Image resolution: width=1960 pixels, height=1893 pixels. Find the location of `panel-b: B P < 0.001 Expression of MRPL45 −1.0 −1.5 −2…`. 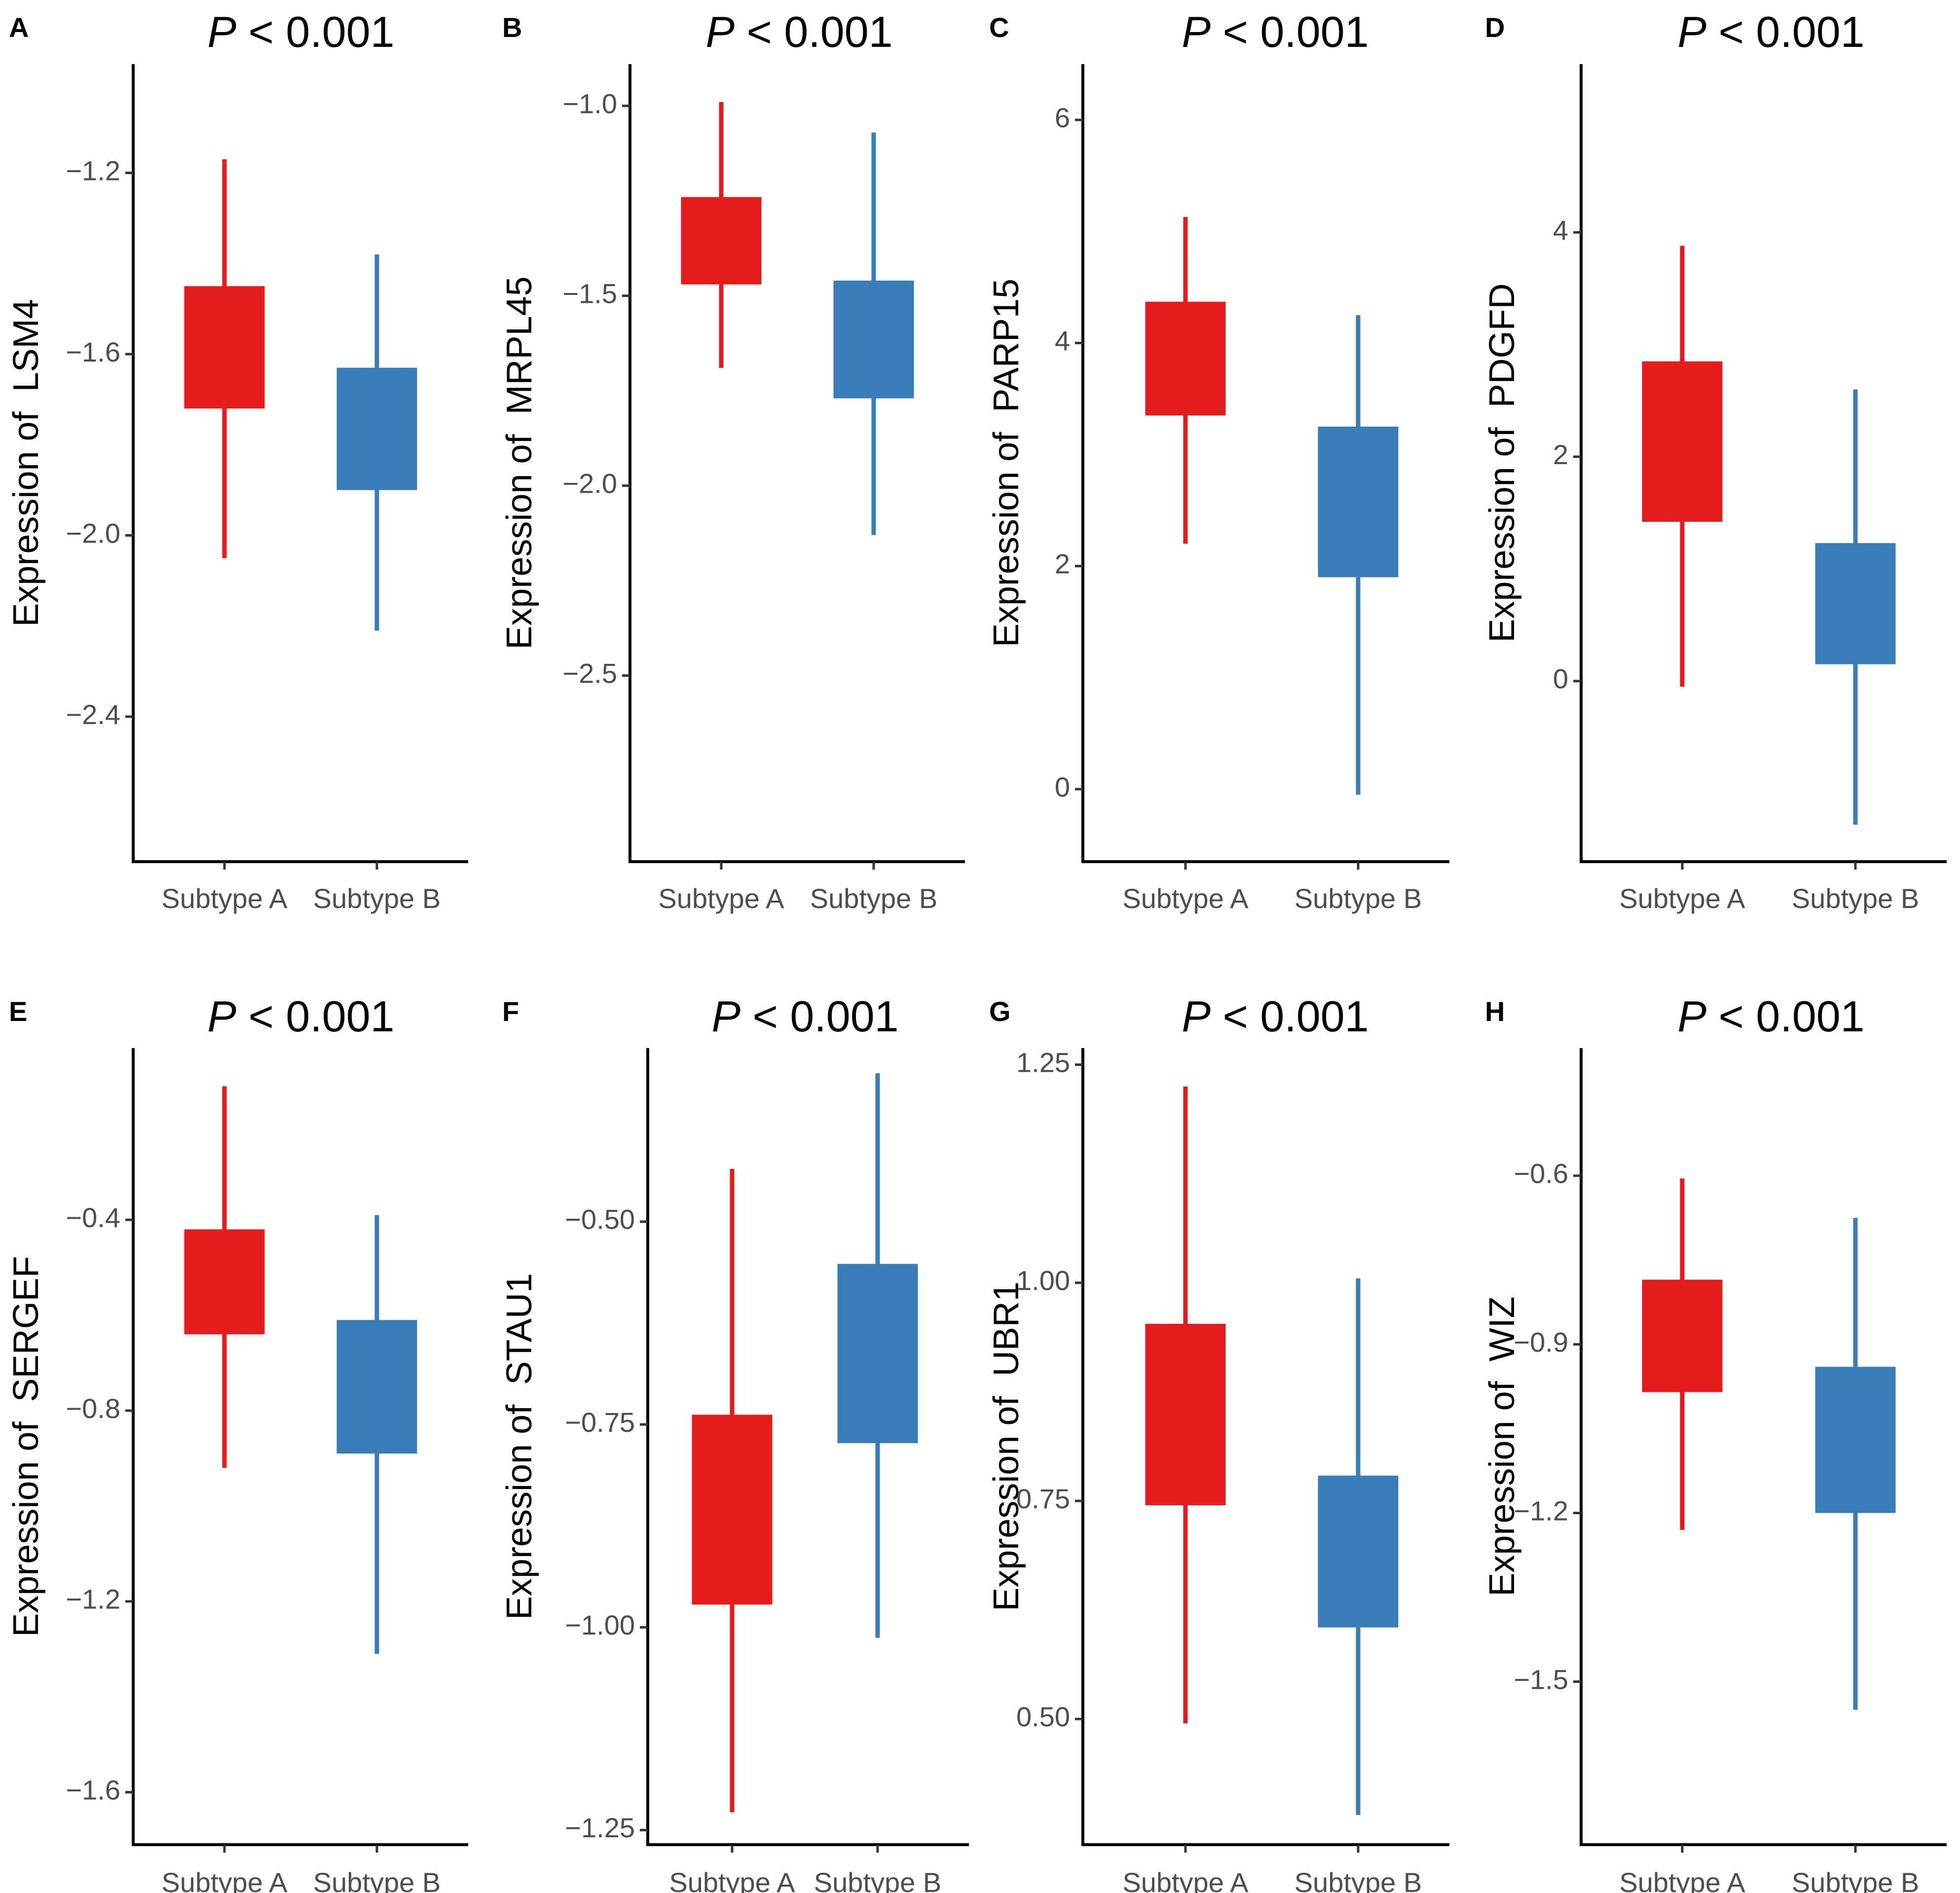

panel-b: B P < 0.001 Expression of MRPL45 −1.0 −1.5 −2… is located at coordinates (733, 460).